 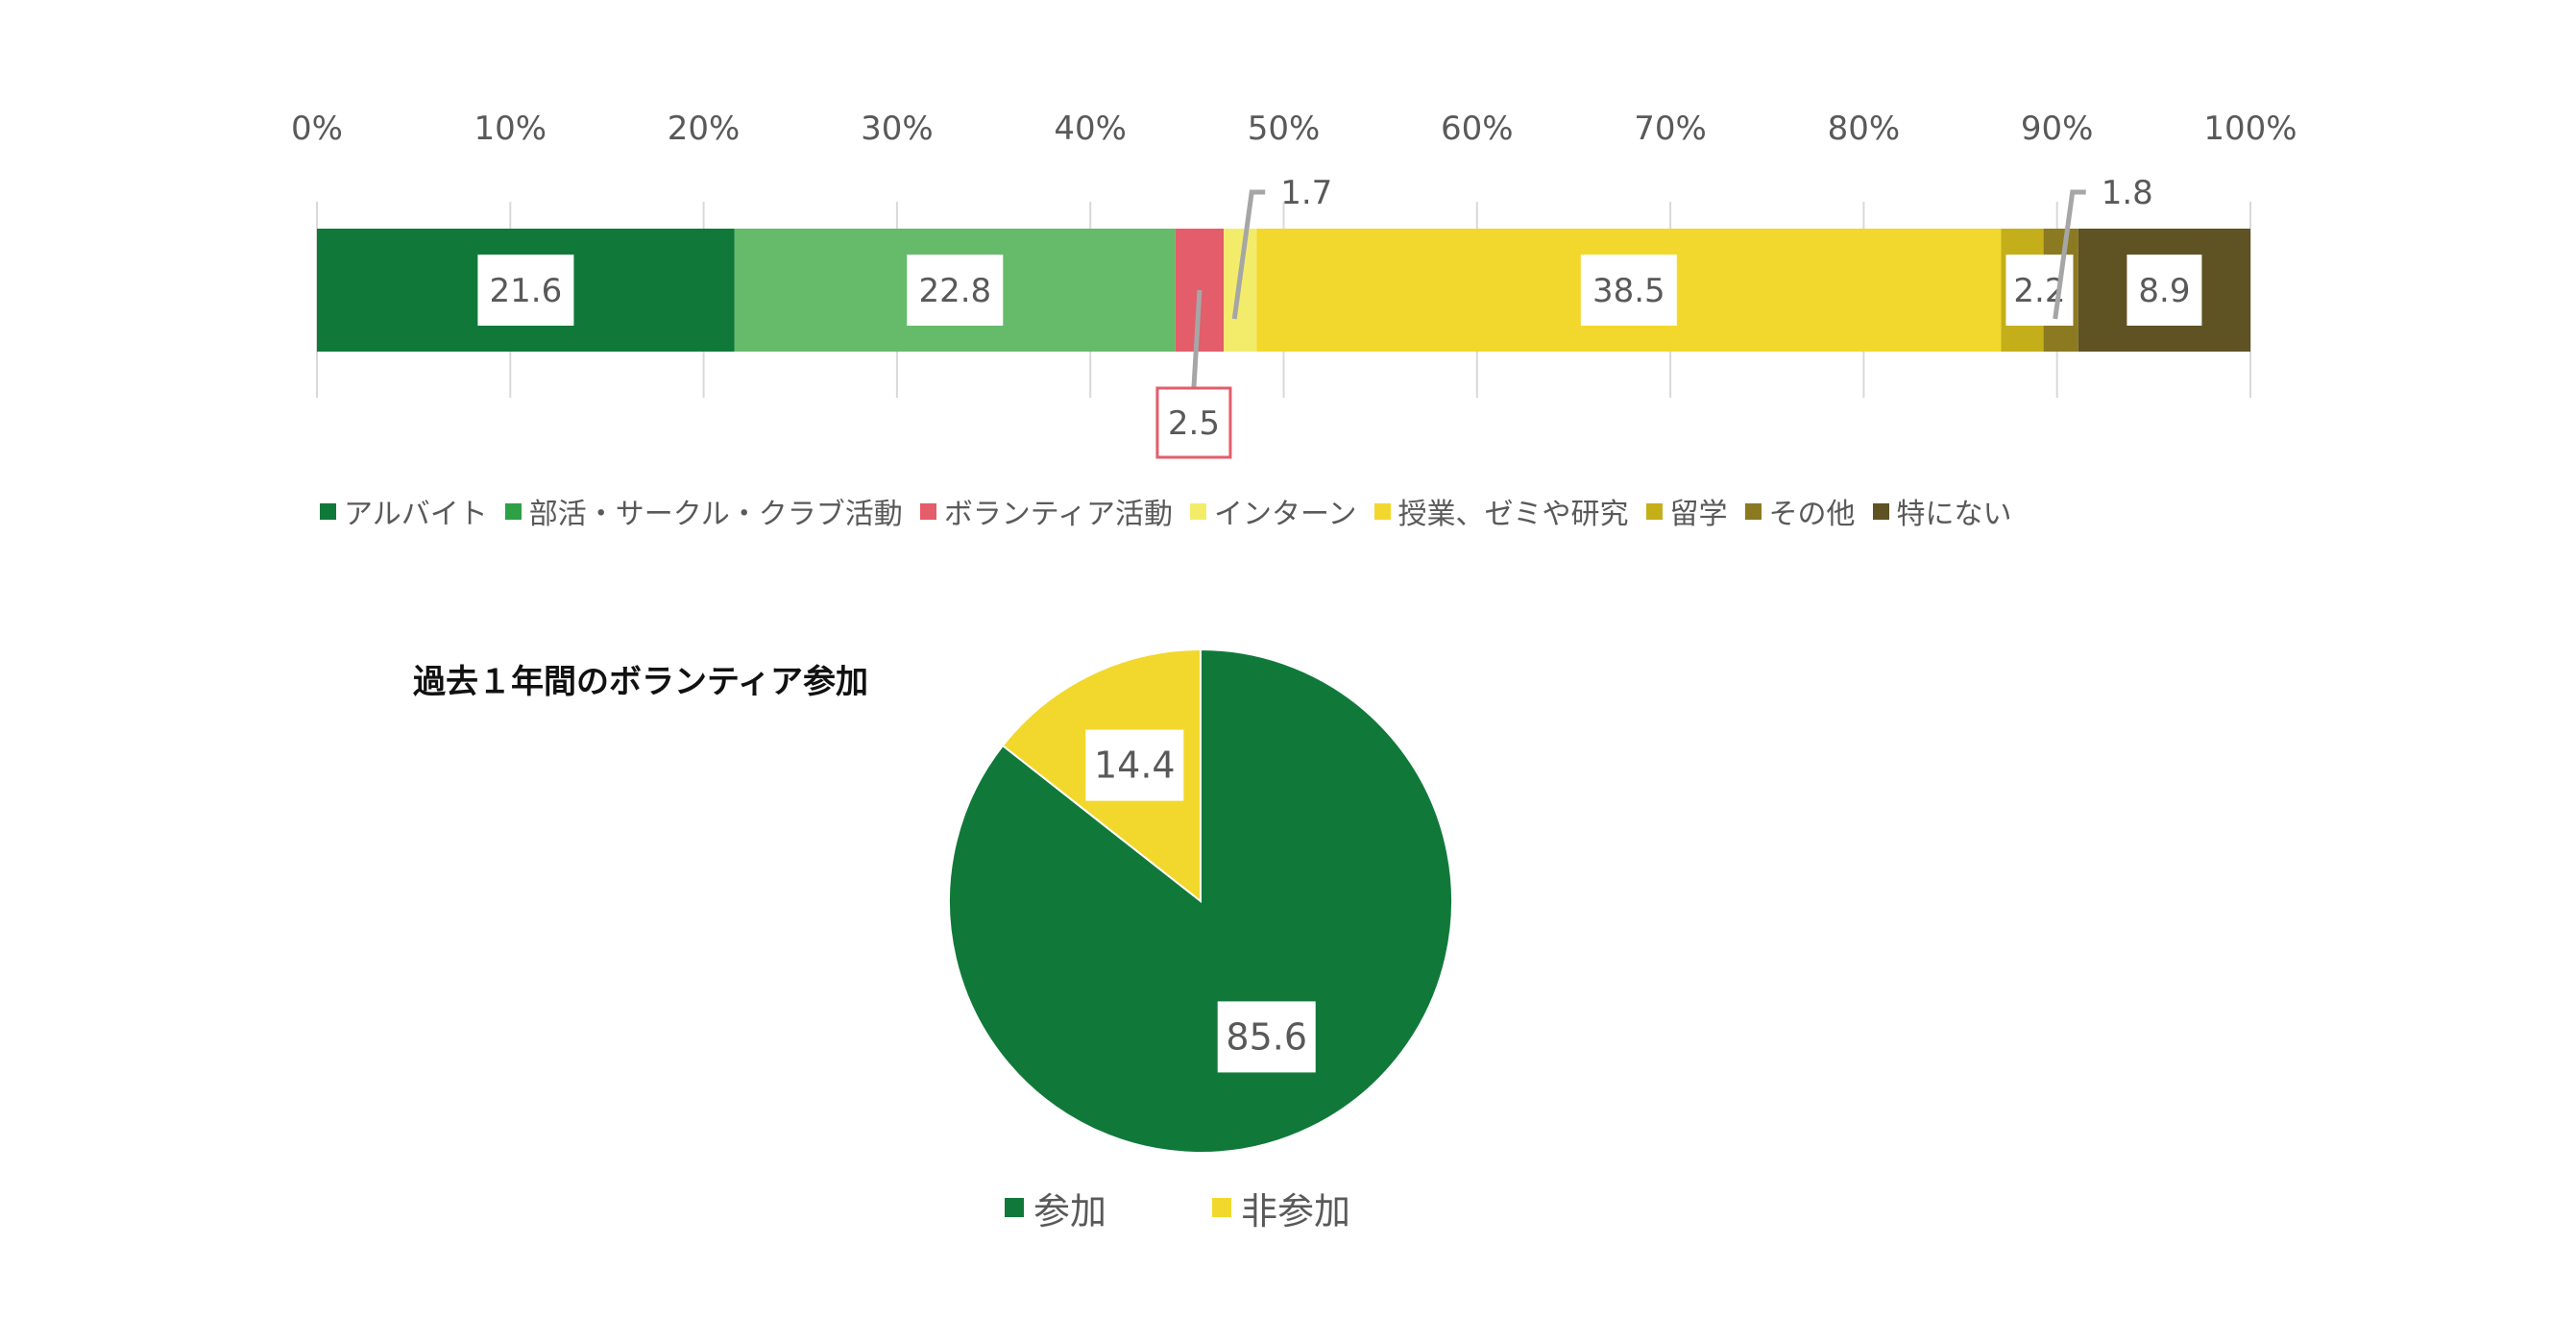 I want to click on legend-label: ボランティア活動, so click(x=1058, y=515).